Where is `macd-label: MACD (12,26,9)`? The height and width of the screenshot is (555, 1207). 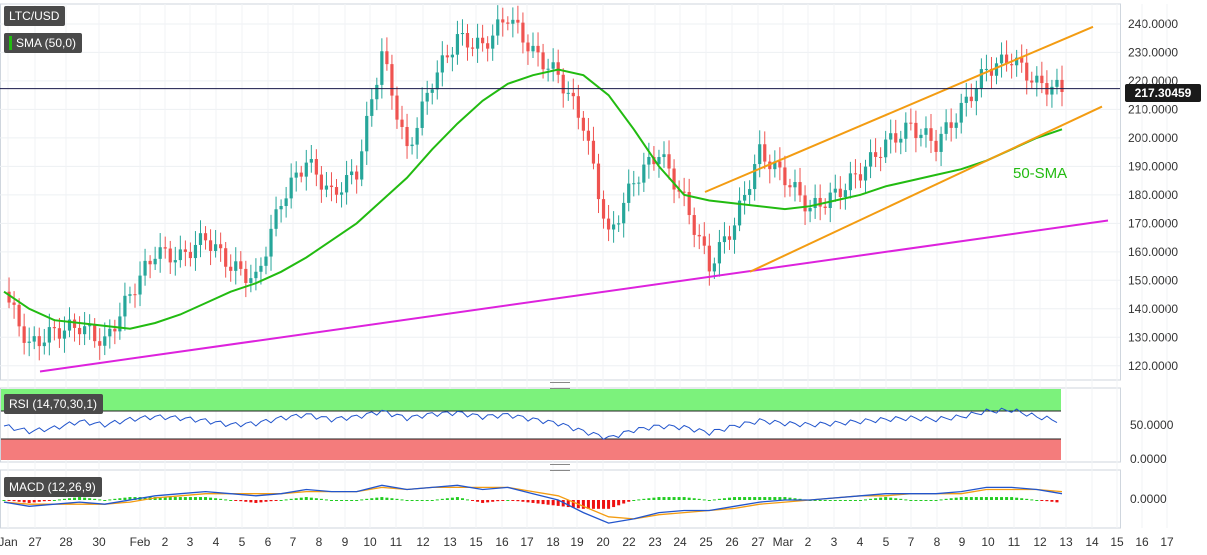
macd-label: MACD (12,26,9) is located at coordinates (52, 487).